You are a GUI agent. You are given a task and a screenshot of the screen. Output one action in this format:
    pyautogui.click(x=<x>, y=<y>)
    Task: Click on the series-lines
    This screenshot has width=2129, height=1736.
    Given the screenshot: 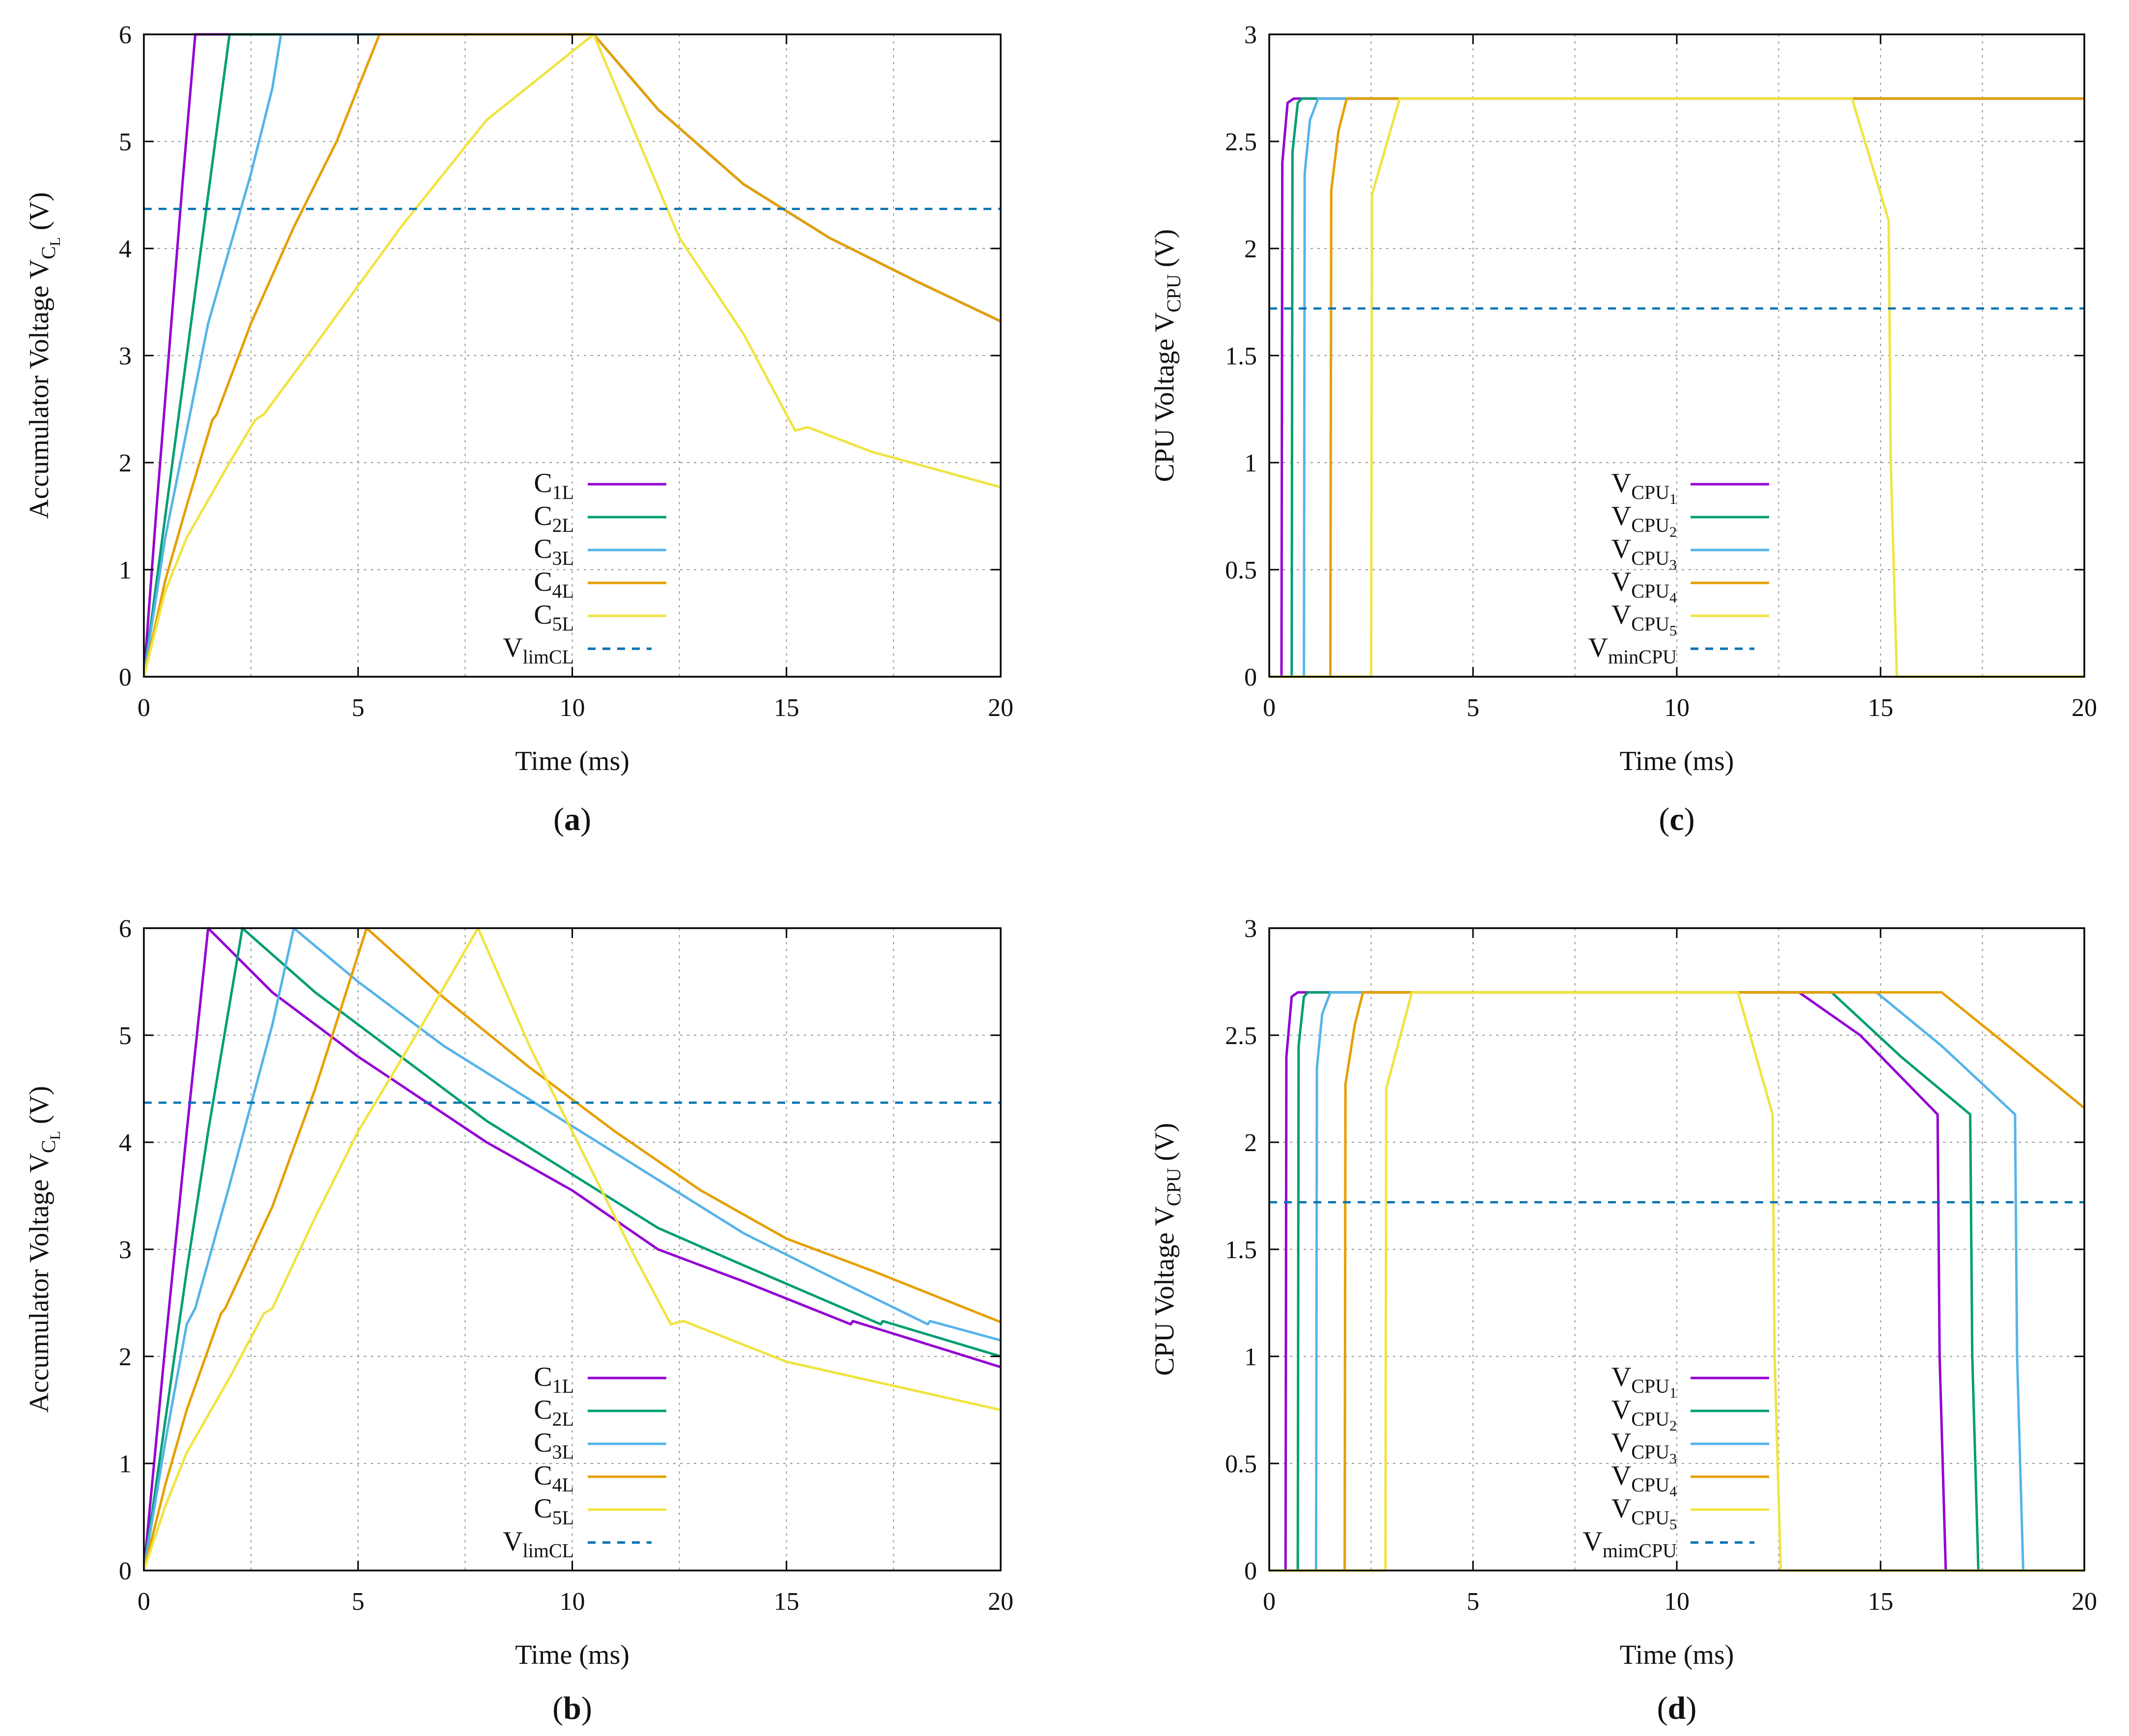 What is the action you would take?
    pyautogui.click(x=1676, y=387)
    